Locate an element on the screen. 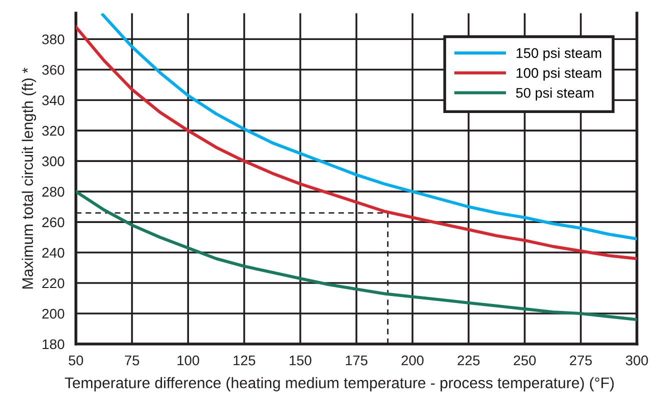  x-tick-label: 275 is located at coordinates (581, 360).